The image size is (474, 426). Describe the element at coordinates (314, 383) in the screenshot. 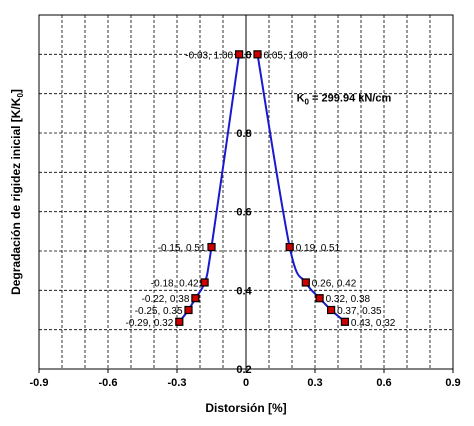

I see `x-tick-label: 0.3` at that location.